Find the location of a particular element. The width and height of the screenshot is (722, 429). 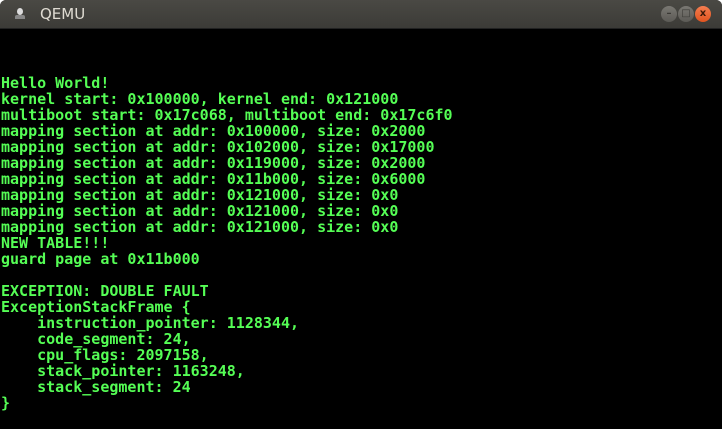

console-line: cpu_flags: 2097158, is located at coordinates (105, 355).